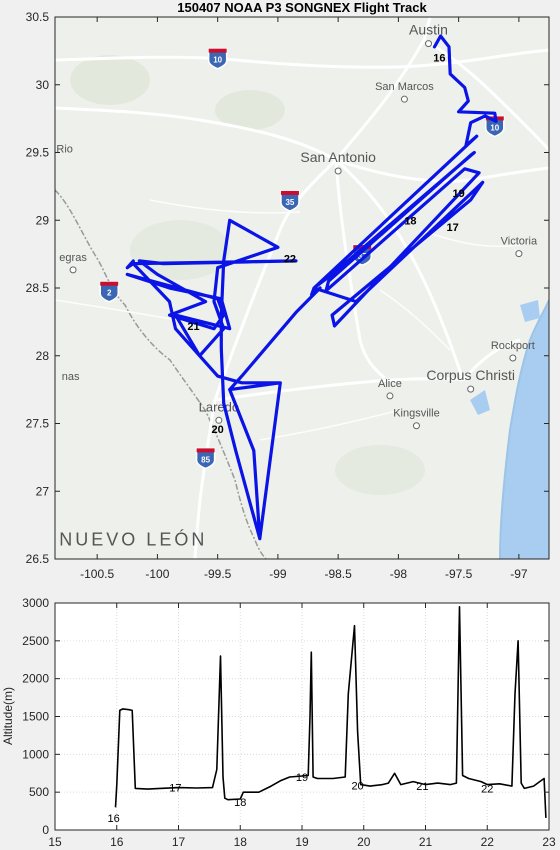 This screenshot has width=560, height=850. Describe the element at coordinates (338, 157) in the screenshot. I see `map-place-label: San Antonio` at that location.